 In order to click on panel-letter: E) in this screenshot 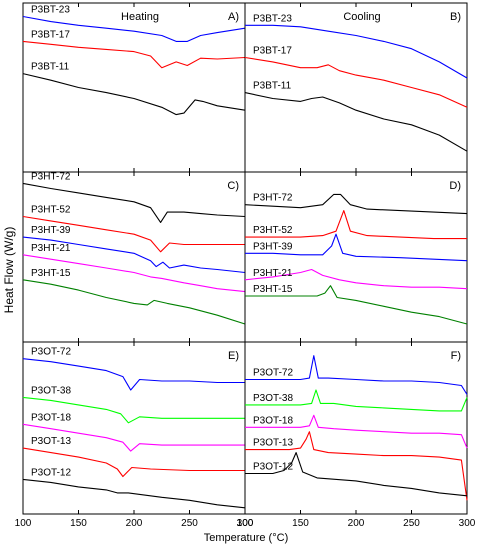, I will do `click(233, 356)`.